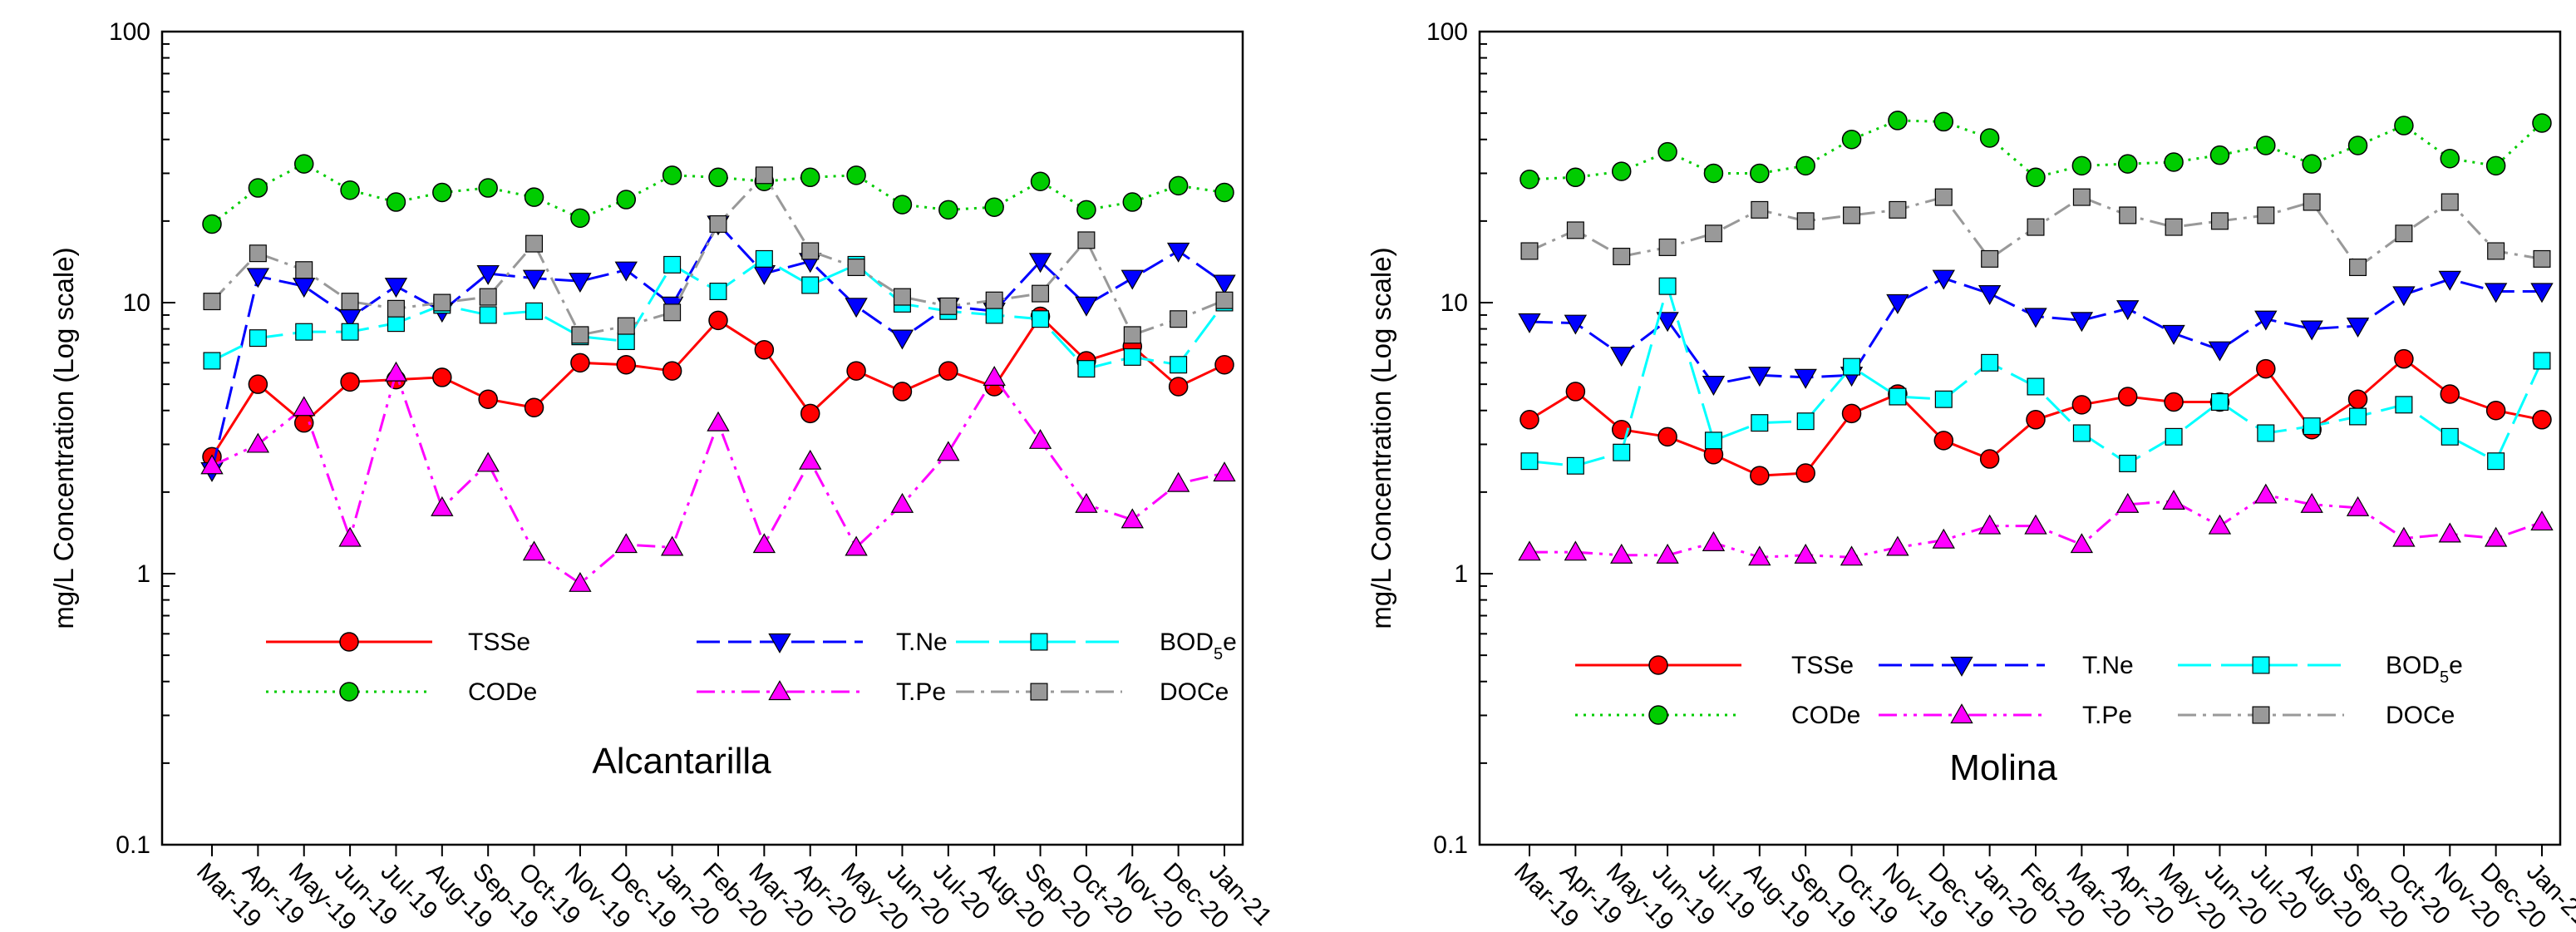  I want to click on legend-item-t-ne: T.Ne, so click(2006, 665).